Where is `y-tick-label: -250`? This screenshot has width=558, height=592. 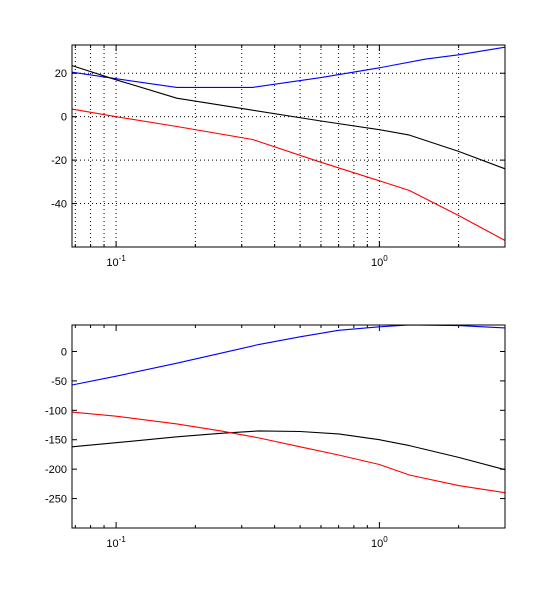
y-tick-label: -250 is located at coordinates (56, 500).